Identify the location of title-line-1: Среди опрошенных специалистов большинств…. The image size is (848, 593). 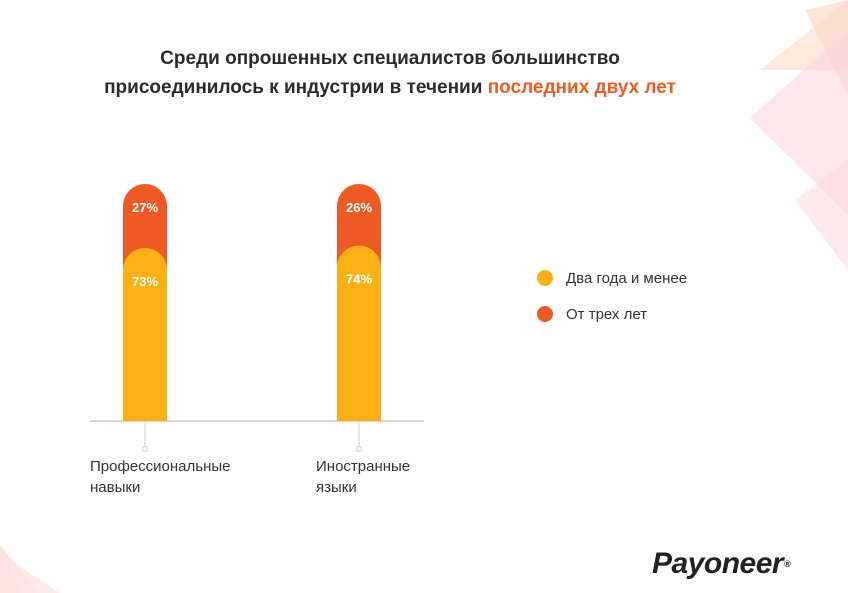
(390, 58).